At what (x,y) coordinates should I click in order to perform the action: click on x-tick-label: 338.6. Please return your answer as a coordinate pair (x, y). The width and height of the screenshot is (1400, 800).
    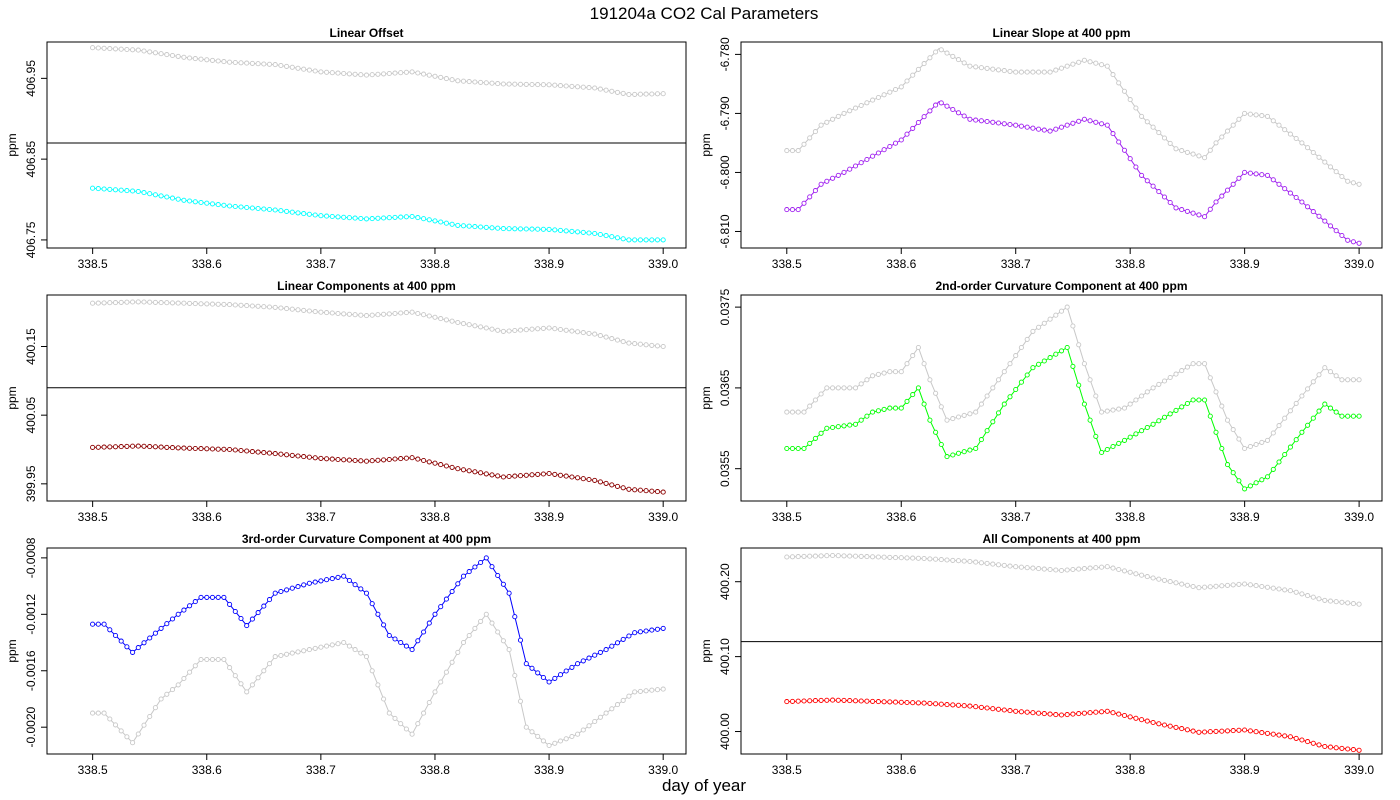
    Looking at the image, I should click on (901, 517).